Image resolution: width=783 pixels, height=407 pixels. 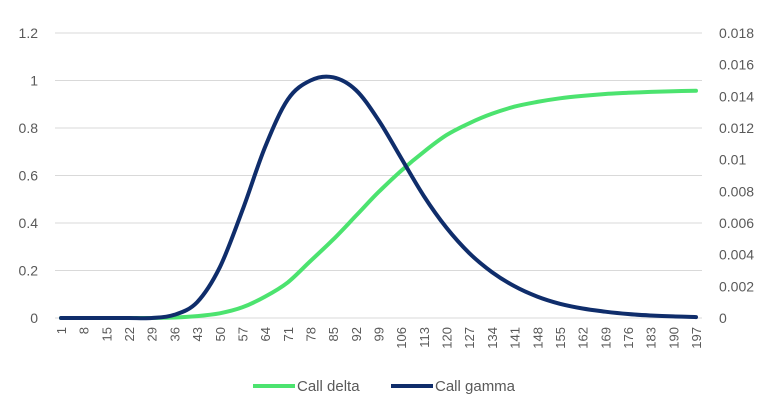 I want to click on x-tick-label: 148, so click(x=537, y=338).